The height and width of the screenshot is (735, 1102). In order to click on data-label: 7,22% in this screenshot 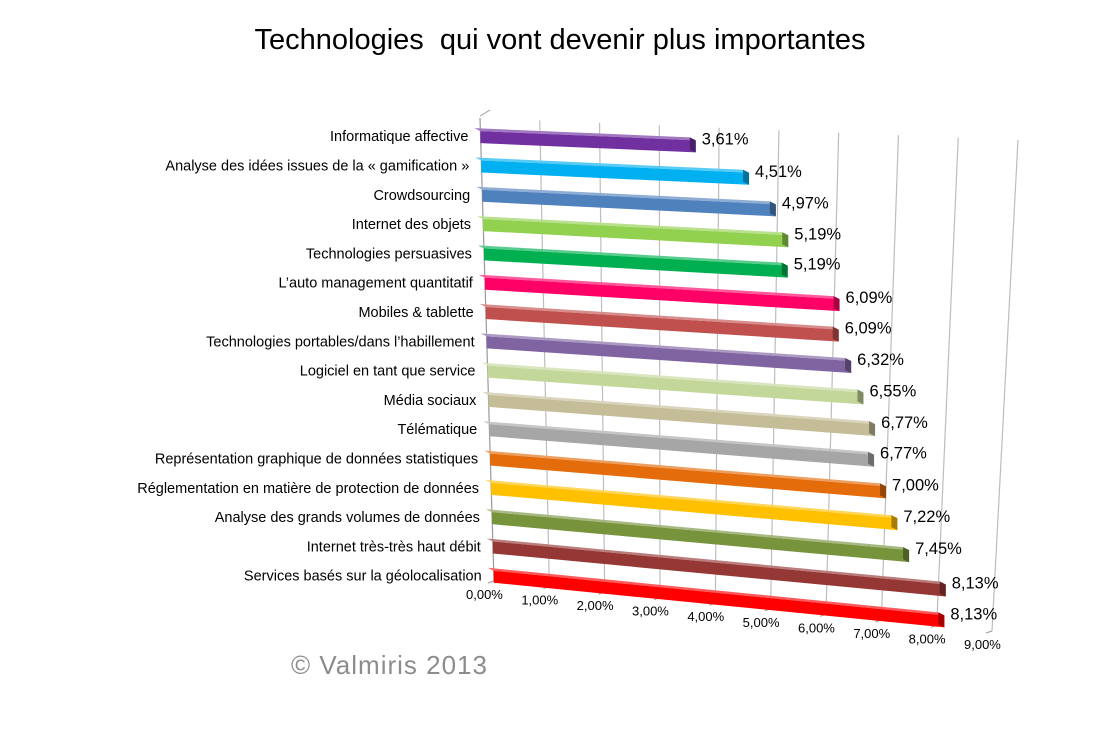, I will do `click(926, 517)`.